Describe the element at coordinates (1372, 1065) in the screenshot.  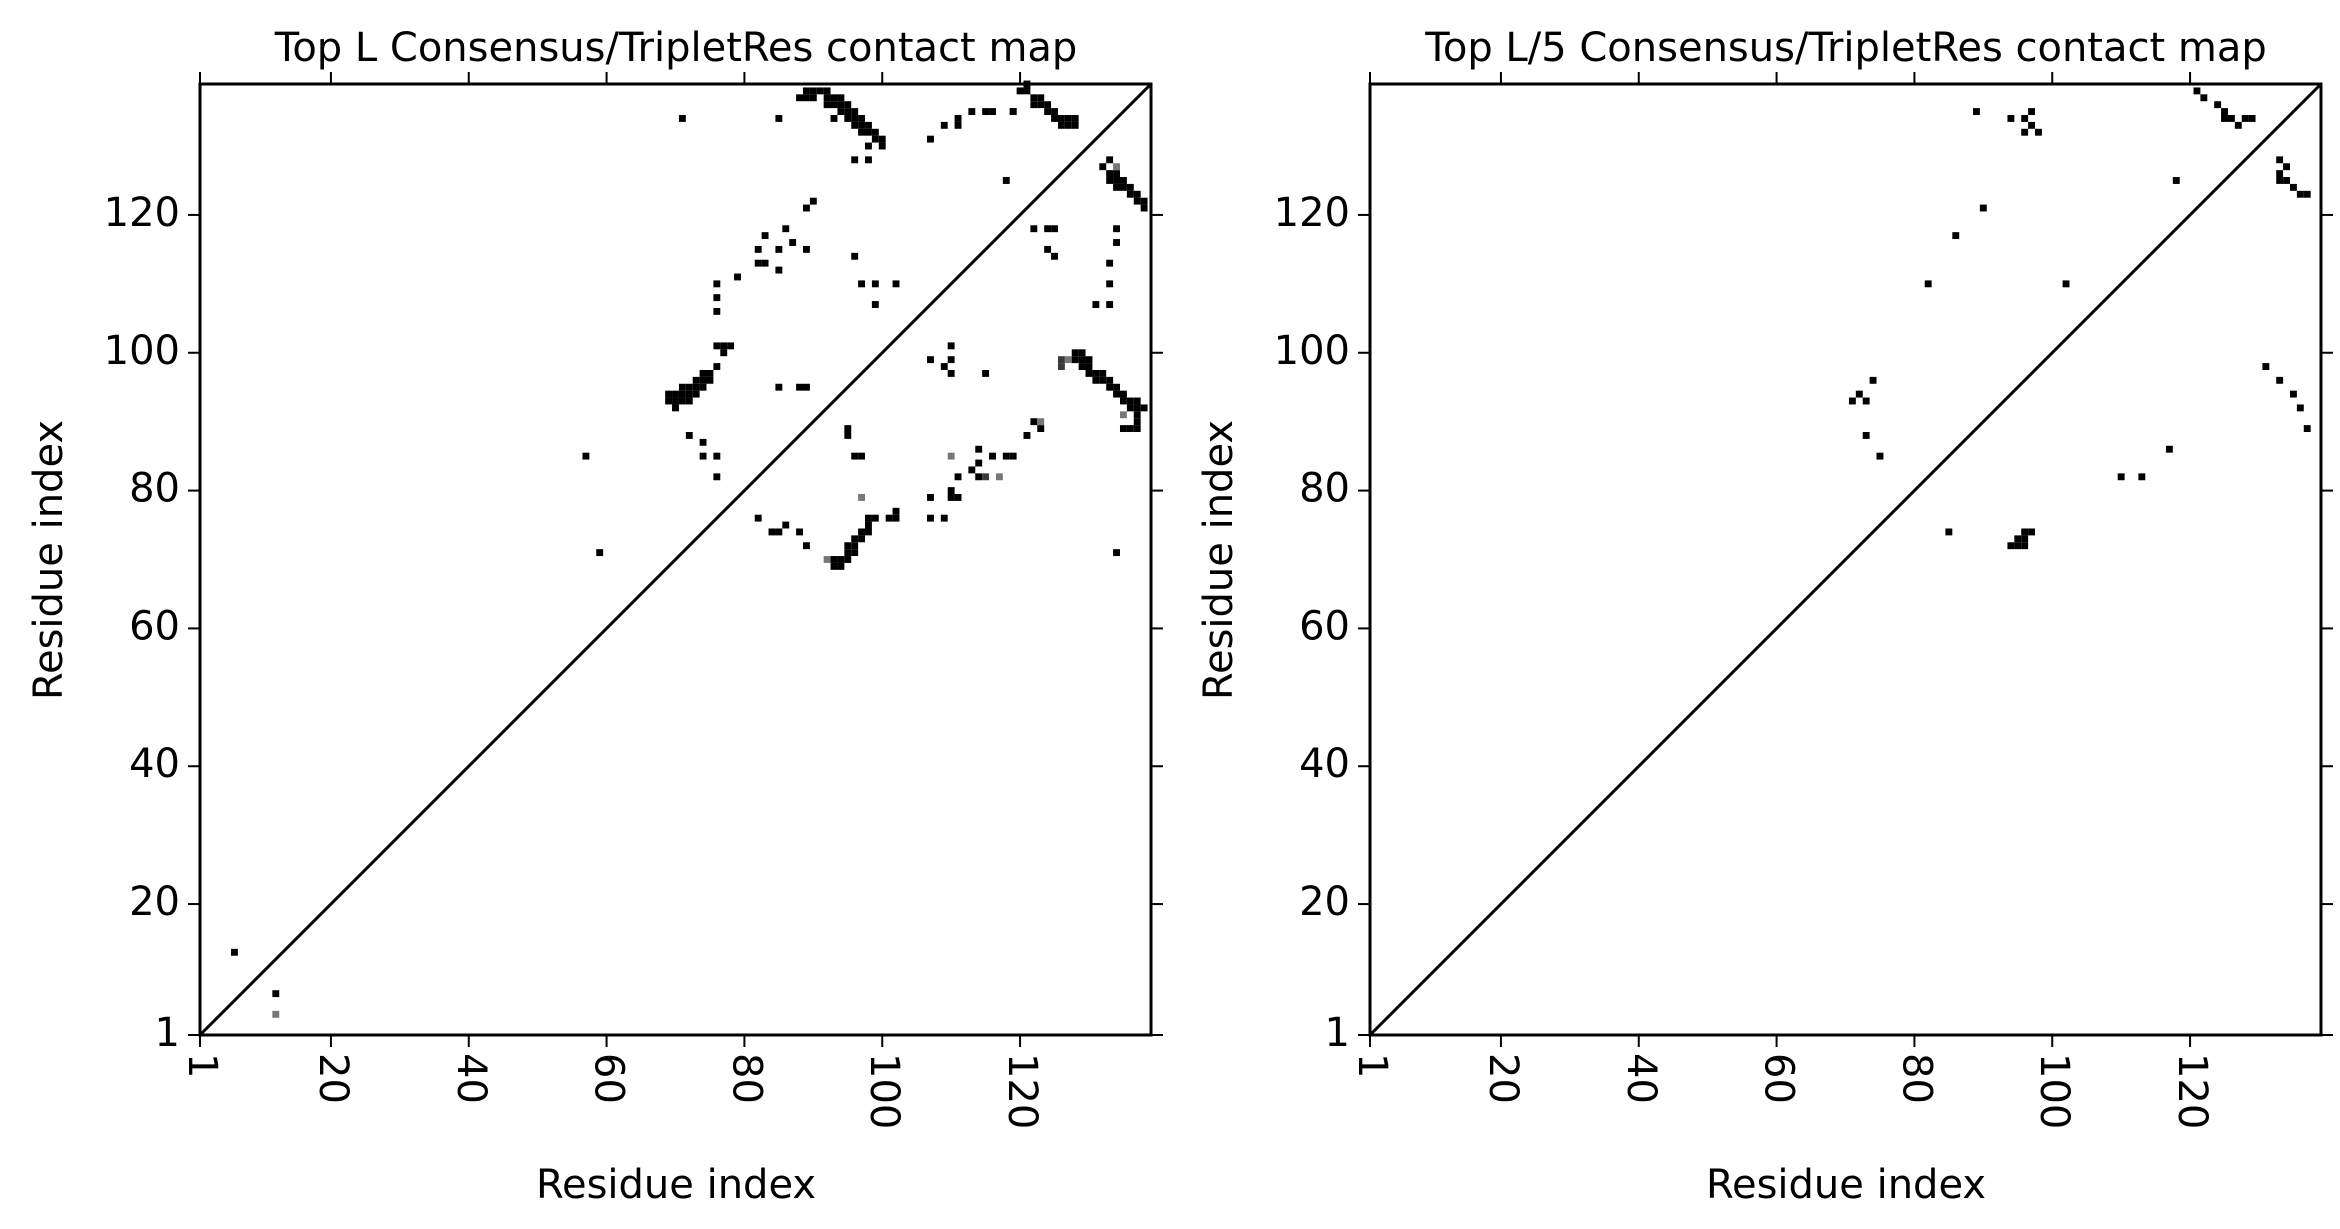
I see `x-tick-label: 1` at that location.